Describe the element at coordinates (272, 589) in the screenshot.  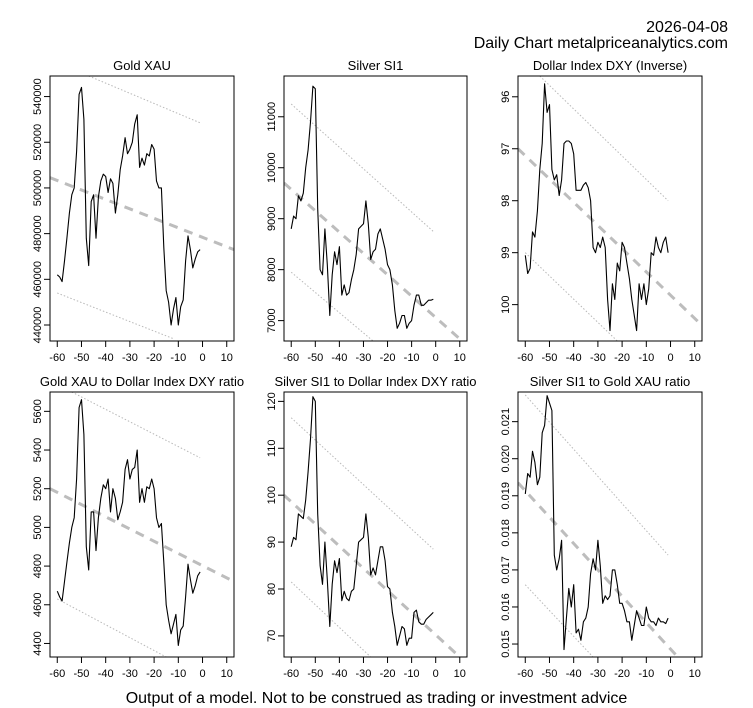
I see `y-tick-label: 80` at that location.